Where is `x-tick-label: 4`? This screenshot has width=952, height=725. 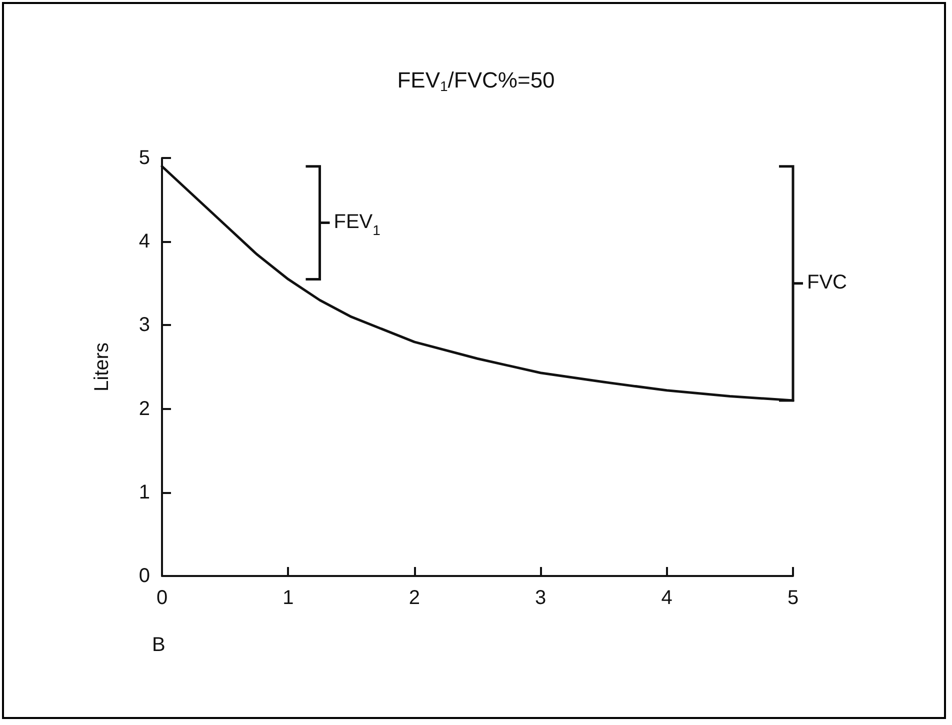 x-tick-label: 4 is located at coordinates (666, 598).